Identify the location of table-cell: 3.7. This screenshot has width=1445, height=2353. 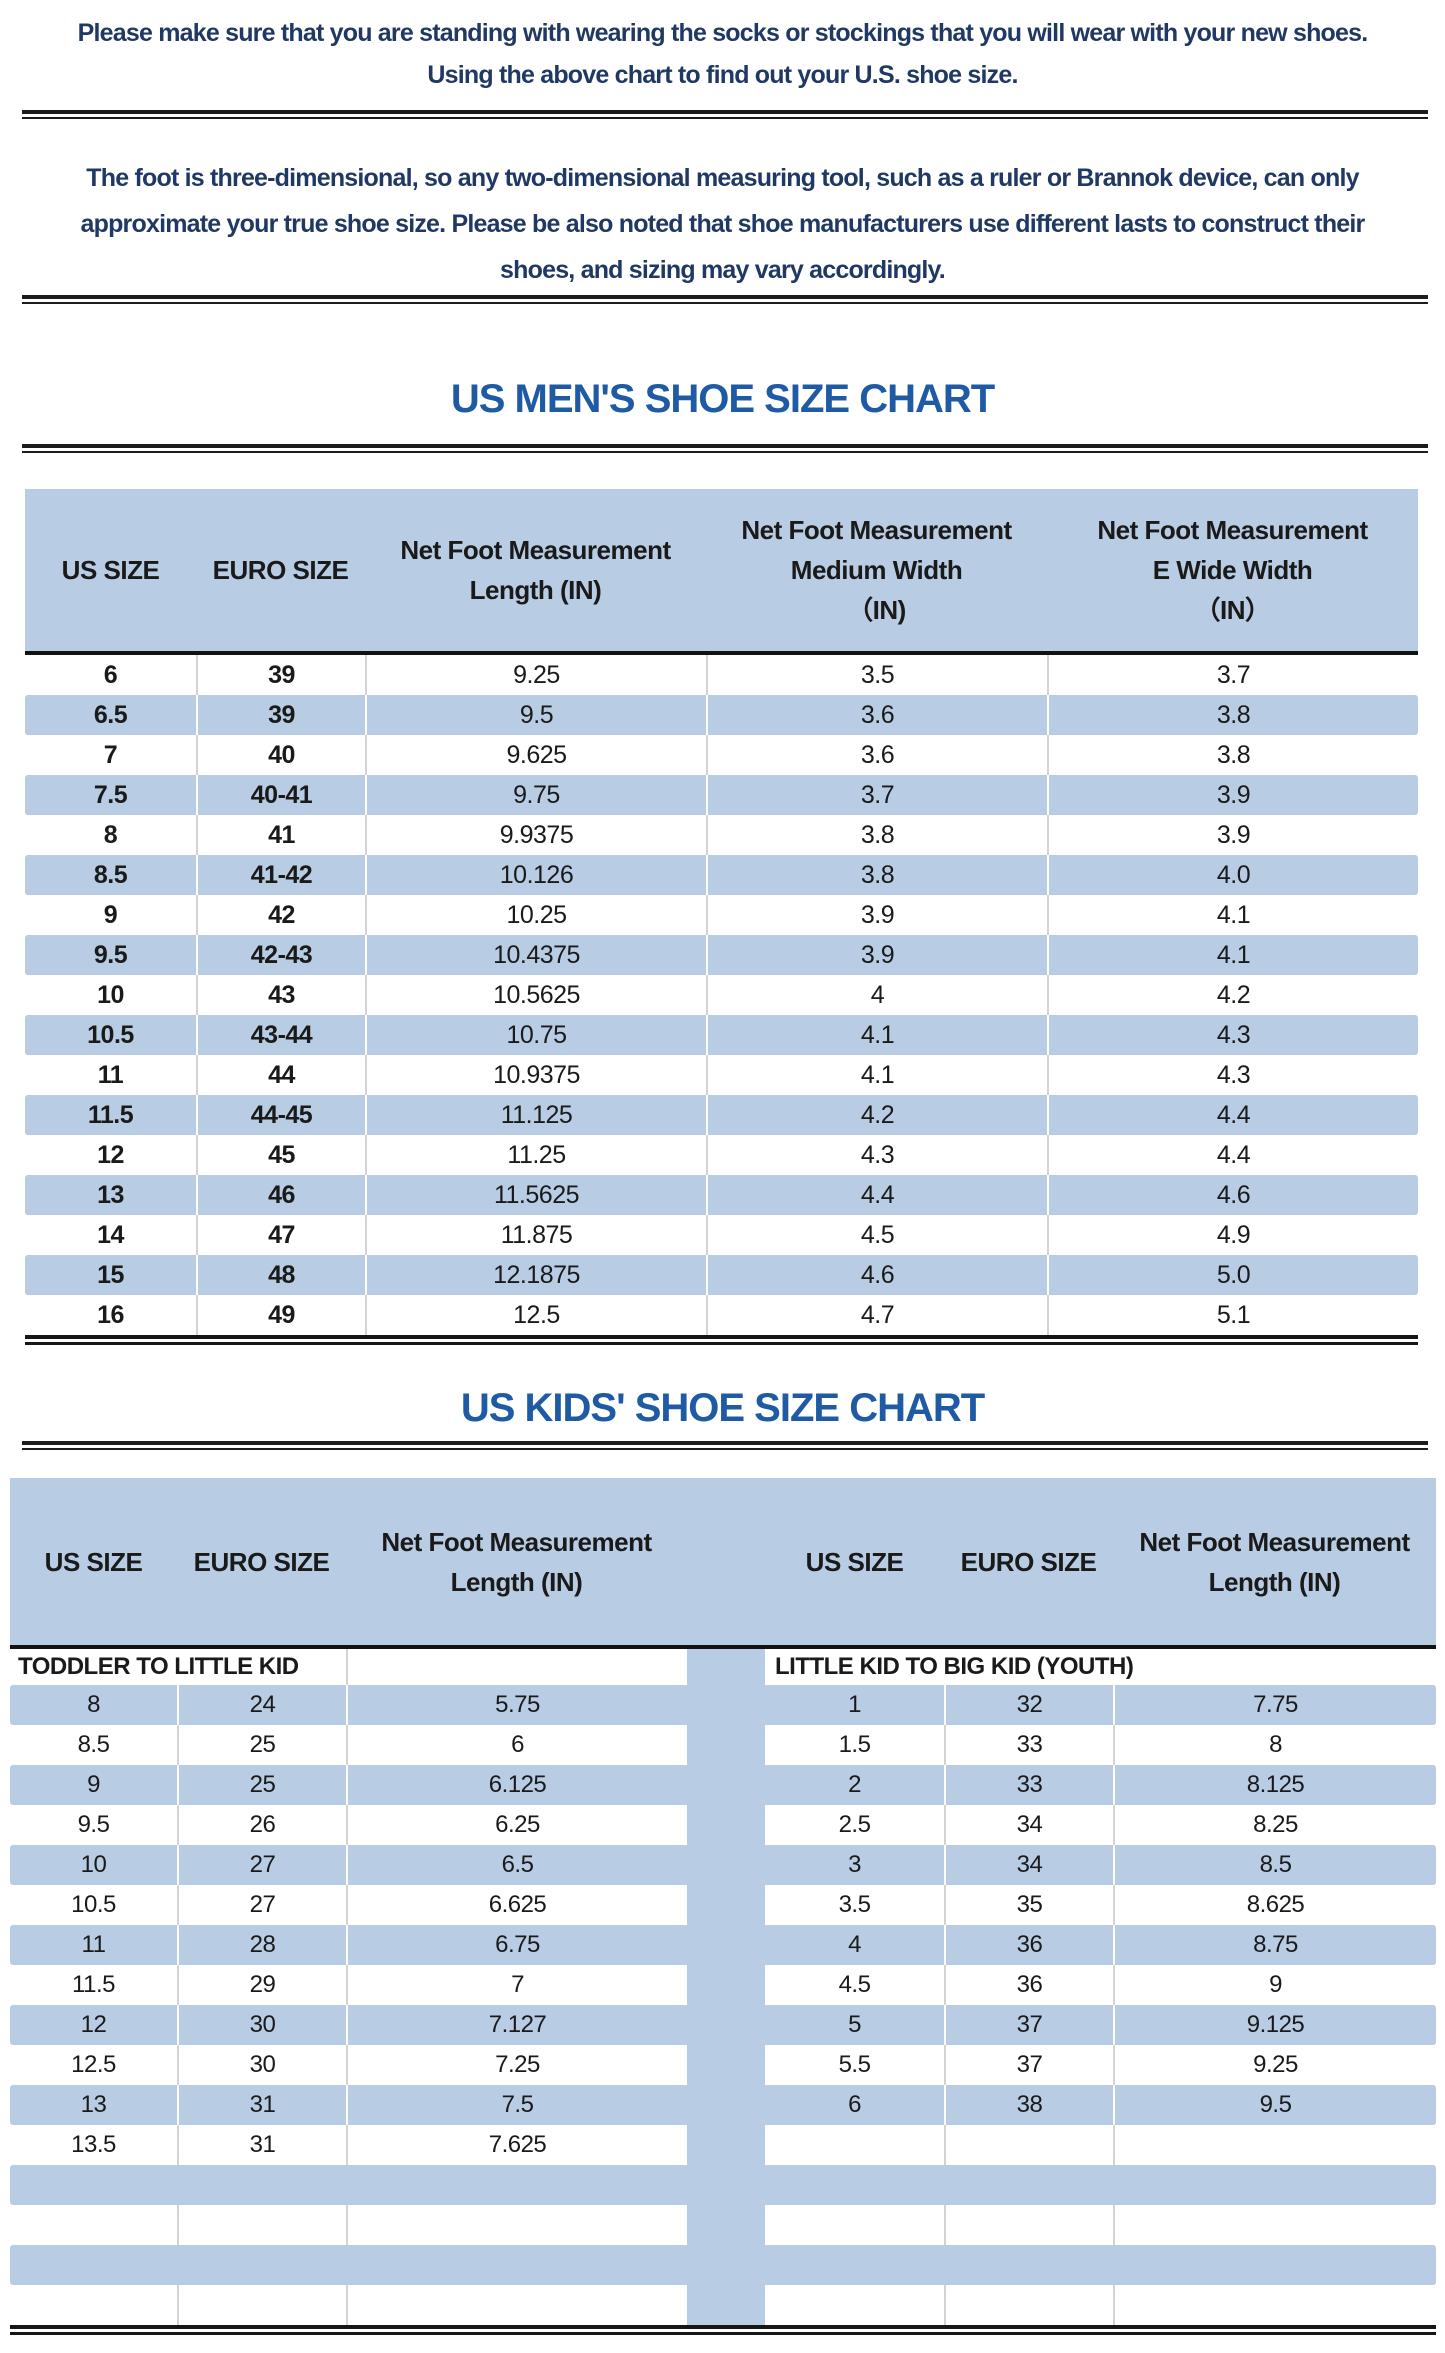
(1232, 675).